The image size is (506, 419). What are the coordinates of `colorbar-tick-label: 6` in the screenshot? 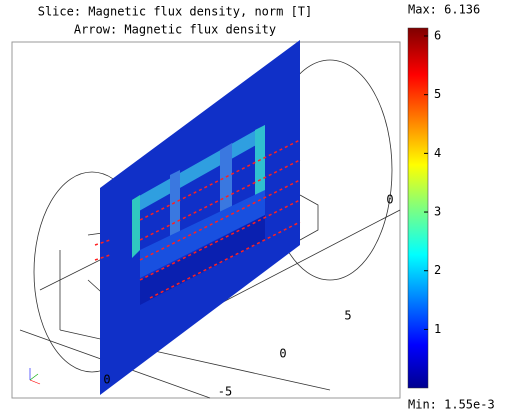 It's located at (437, 35).